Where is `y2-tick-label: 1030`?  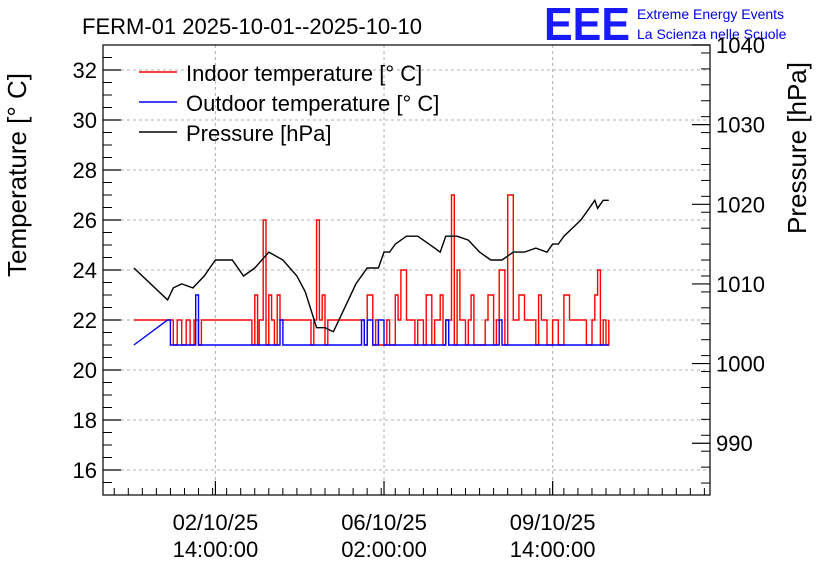 y2-tick-label: 1030 is located at coordinates (740, 125).